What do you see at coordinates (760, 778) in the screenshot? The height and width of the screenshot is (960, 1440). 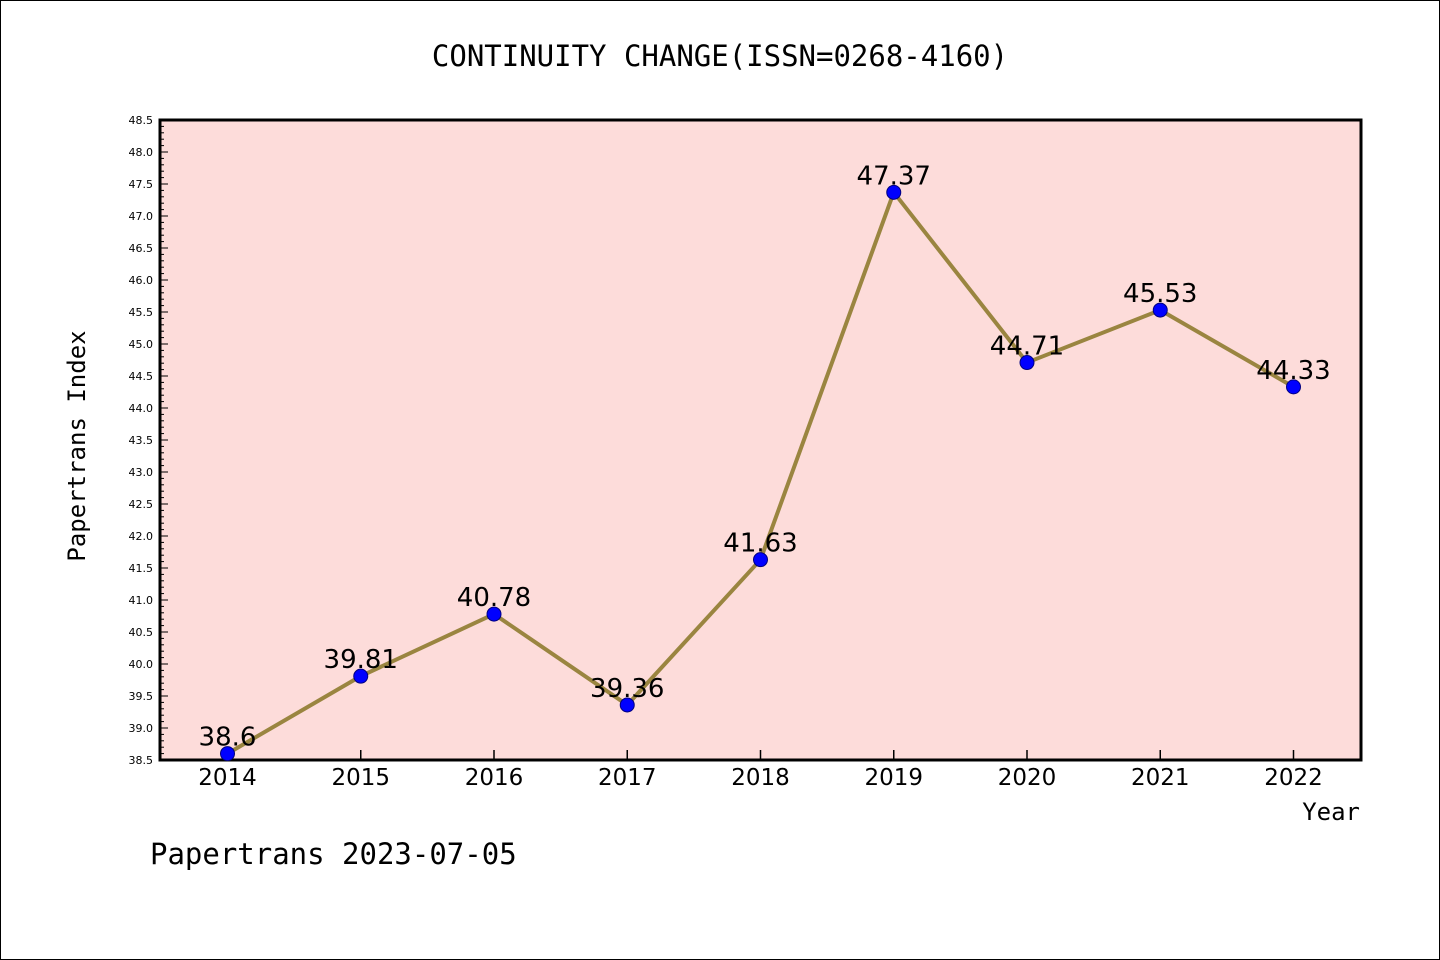 I see `x-tick-label: 2018` at bounding box center [760, 778].